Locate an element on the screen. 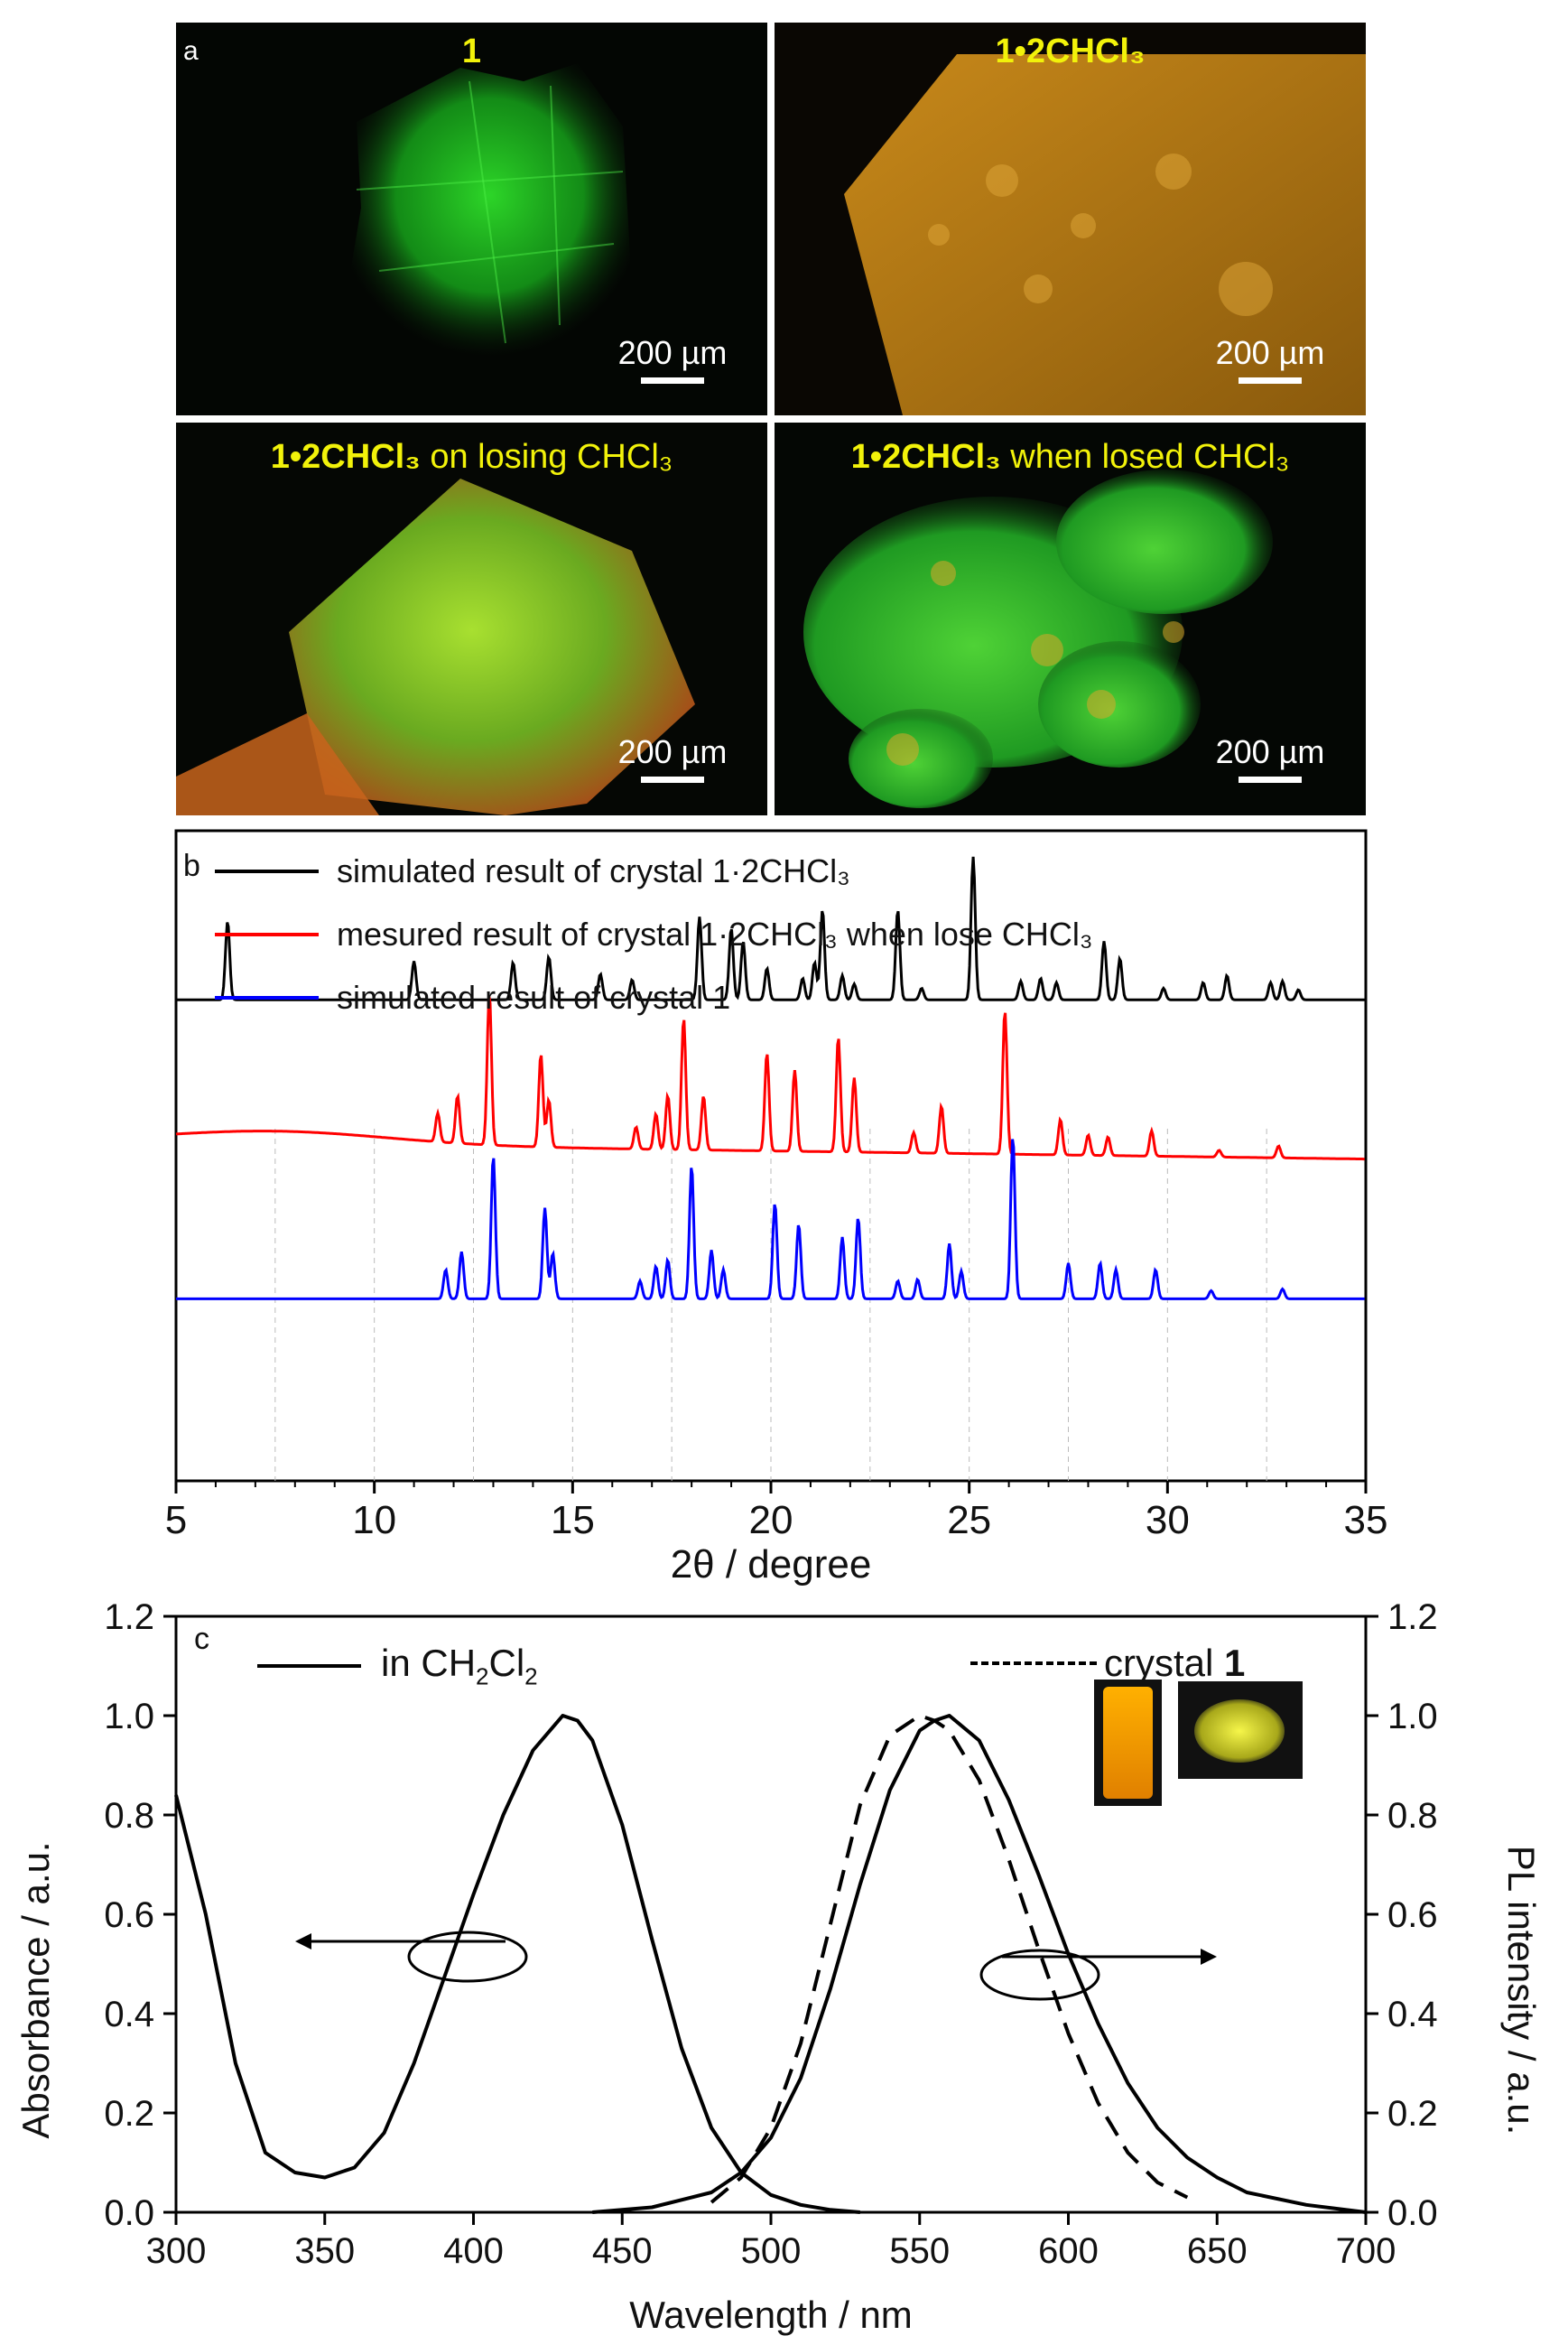 The image size is (1568, 2345). legend-swatch-dashed is located at coordinates (1033, 1663).